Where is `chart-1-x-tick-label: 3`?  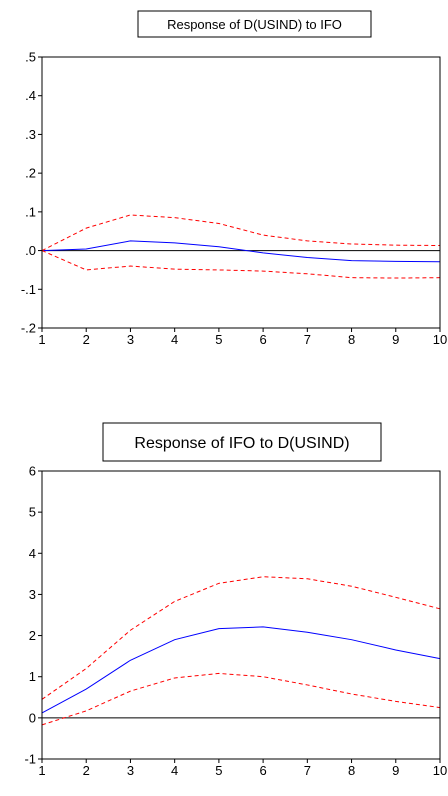
chart-1-x-tick-label: 3 is located at coordinates (130, 339).